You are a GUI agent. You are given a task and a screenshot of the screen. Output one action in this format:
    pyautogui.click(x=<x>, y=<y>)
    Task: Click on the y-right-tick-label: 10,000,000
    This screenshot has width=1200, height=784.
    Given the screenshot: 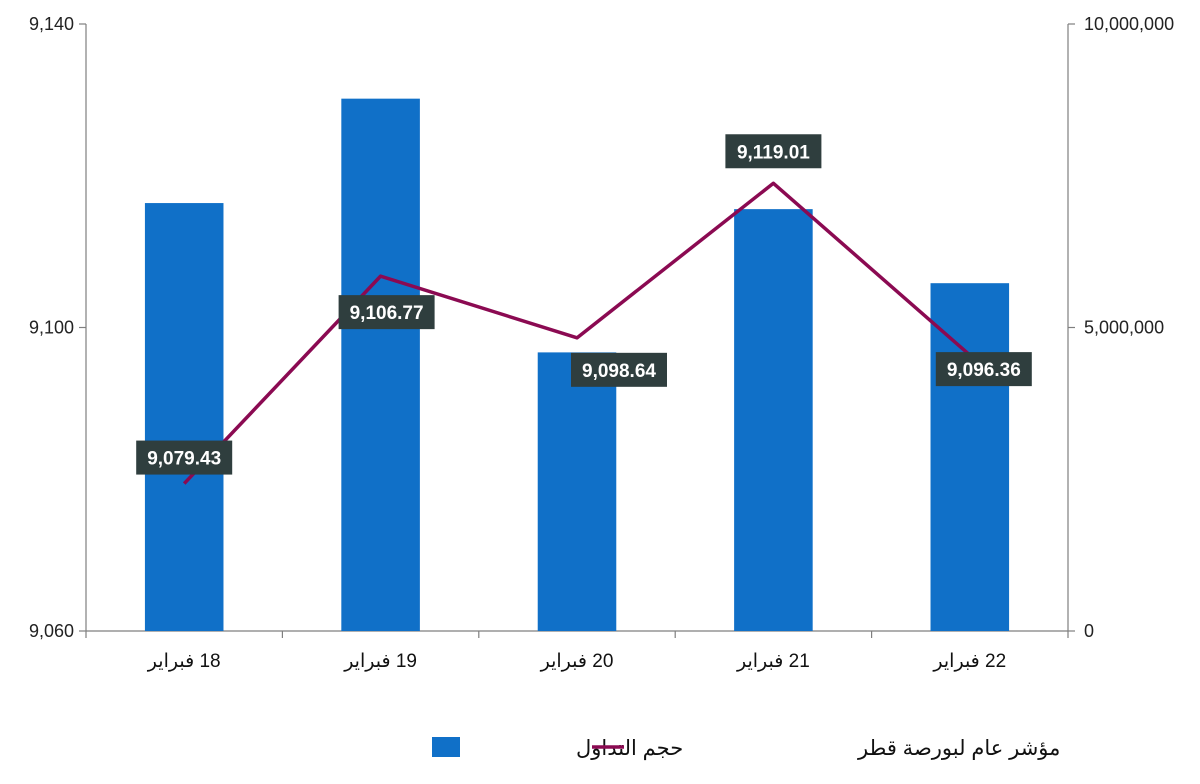 What is the action you would take?
    pyautogui.click(x=1129, y=24)
    